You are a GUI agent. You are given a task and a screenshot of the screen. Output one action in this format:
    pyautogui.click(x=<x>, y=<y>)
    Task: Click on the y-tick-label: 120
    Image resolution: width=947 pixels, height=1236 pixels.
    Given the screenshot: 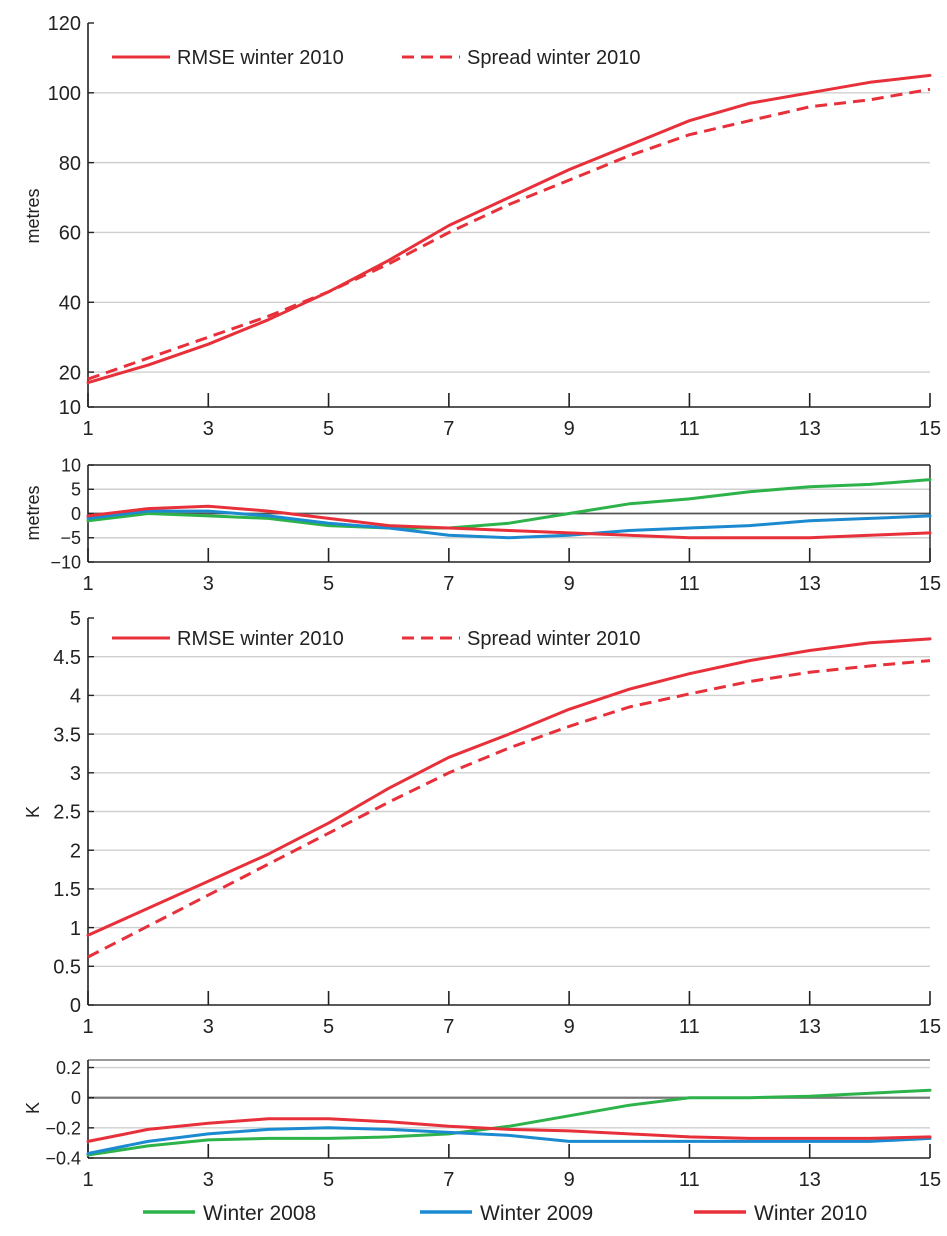 What is the action you would take?
    pyautogui.click(x=64, y=24)
    